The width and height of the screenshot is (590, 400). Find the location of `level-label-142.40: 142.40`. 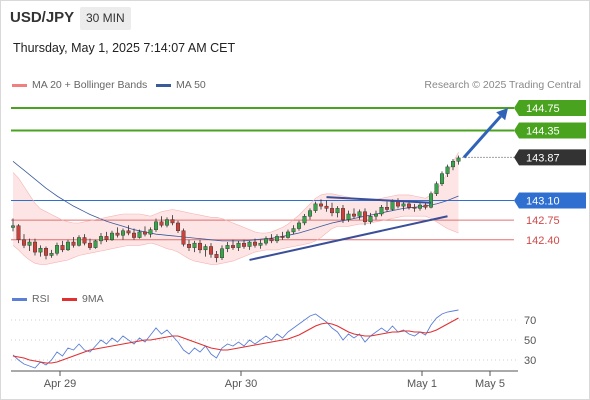

level-label-142.40: 142.40 is located at coordinates (543, 241).